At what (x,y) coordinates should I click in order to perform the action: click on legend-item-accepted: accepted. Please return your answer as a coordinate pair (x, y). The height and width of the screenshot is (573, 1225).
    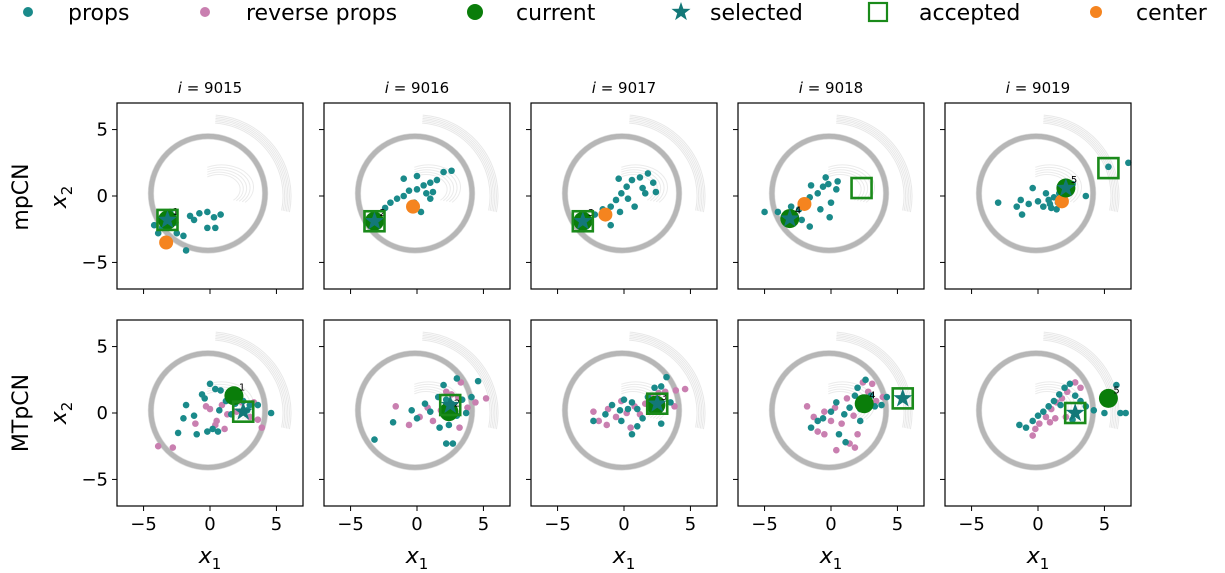
    Looking at the image, I should click on (943, 13).